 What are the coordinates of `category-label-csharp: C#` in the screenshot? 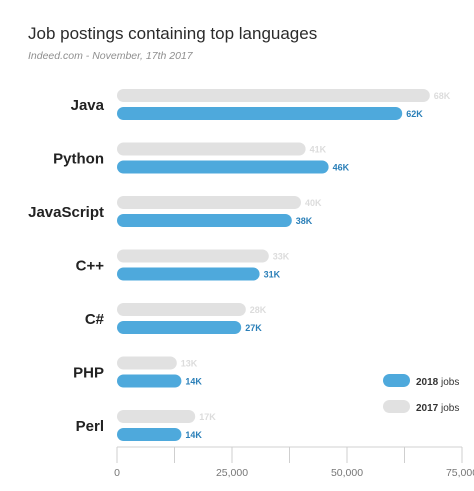 It's located at (95, 319).